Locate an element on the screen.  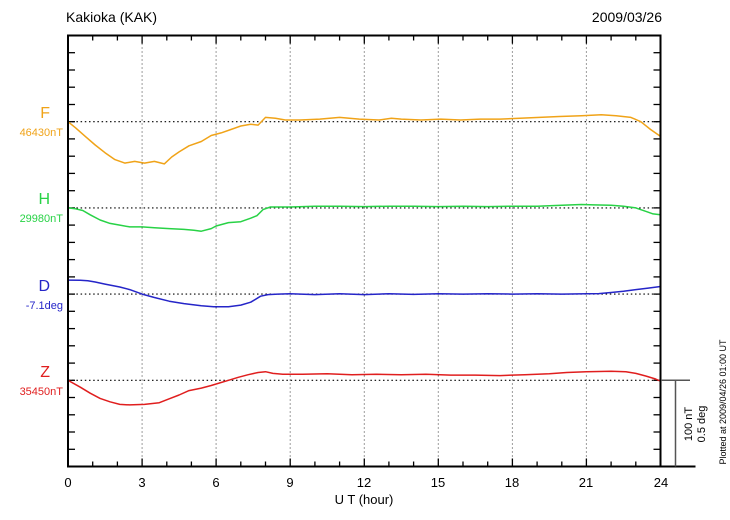
channel-label-H: H is located at coordinates (44, 199).